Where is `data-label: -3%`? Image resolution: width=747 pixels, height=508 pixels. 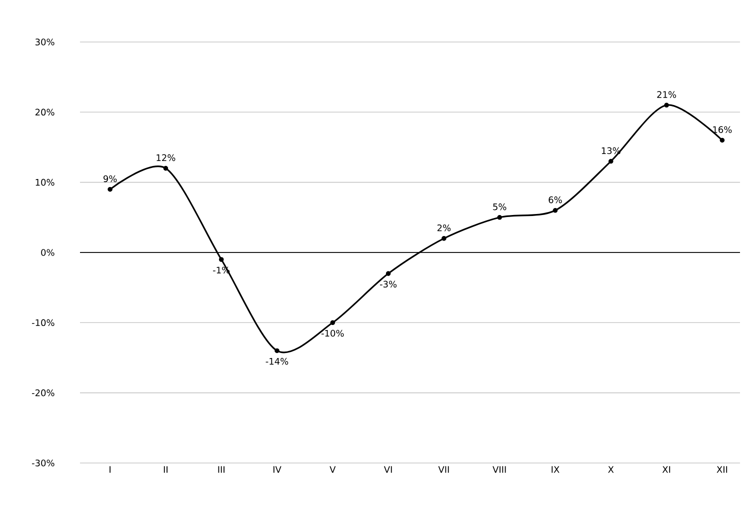
data-label: -3% is located at coordinates (388, 284).